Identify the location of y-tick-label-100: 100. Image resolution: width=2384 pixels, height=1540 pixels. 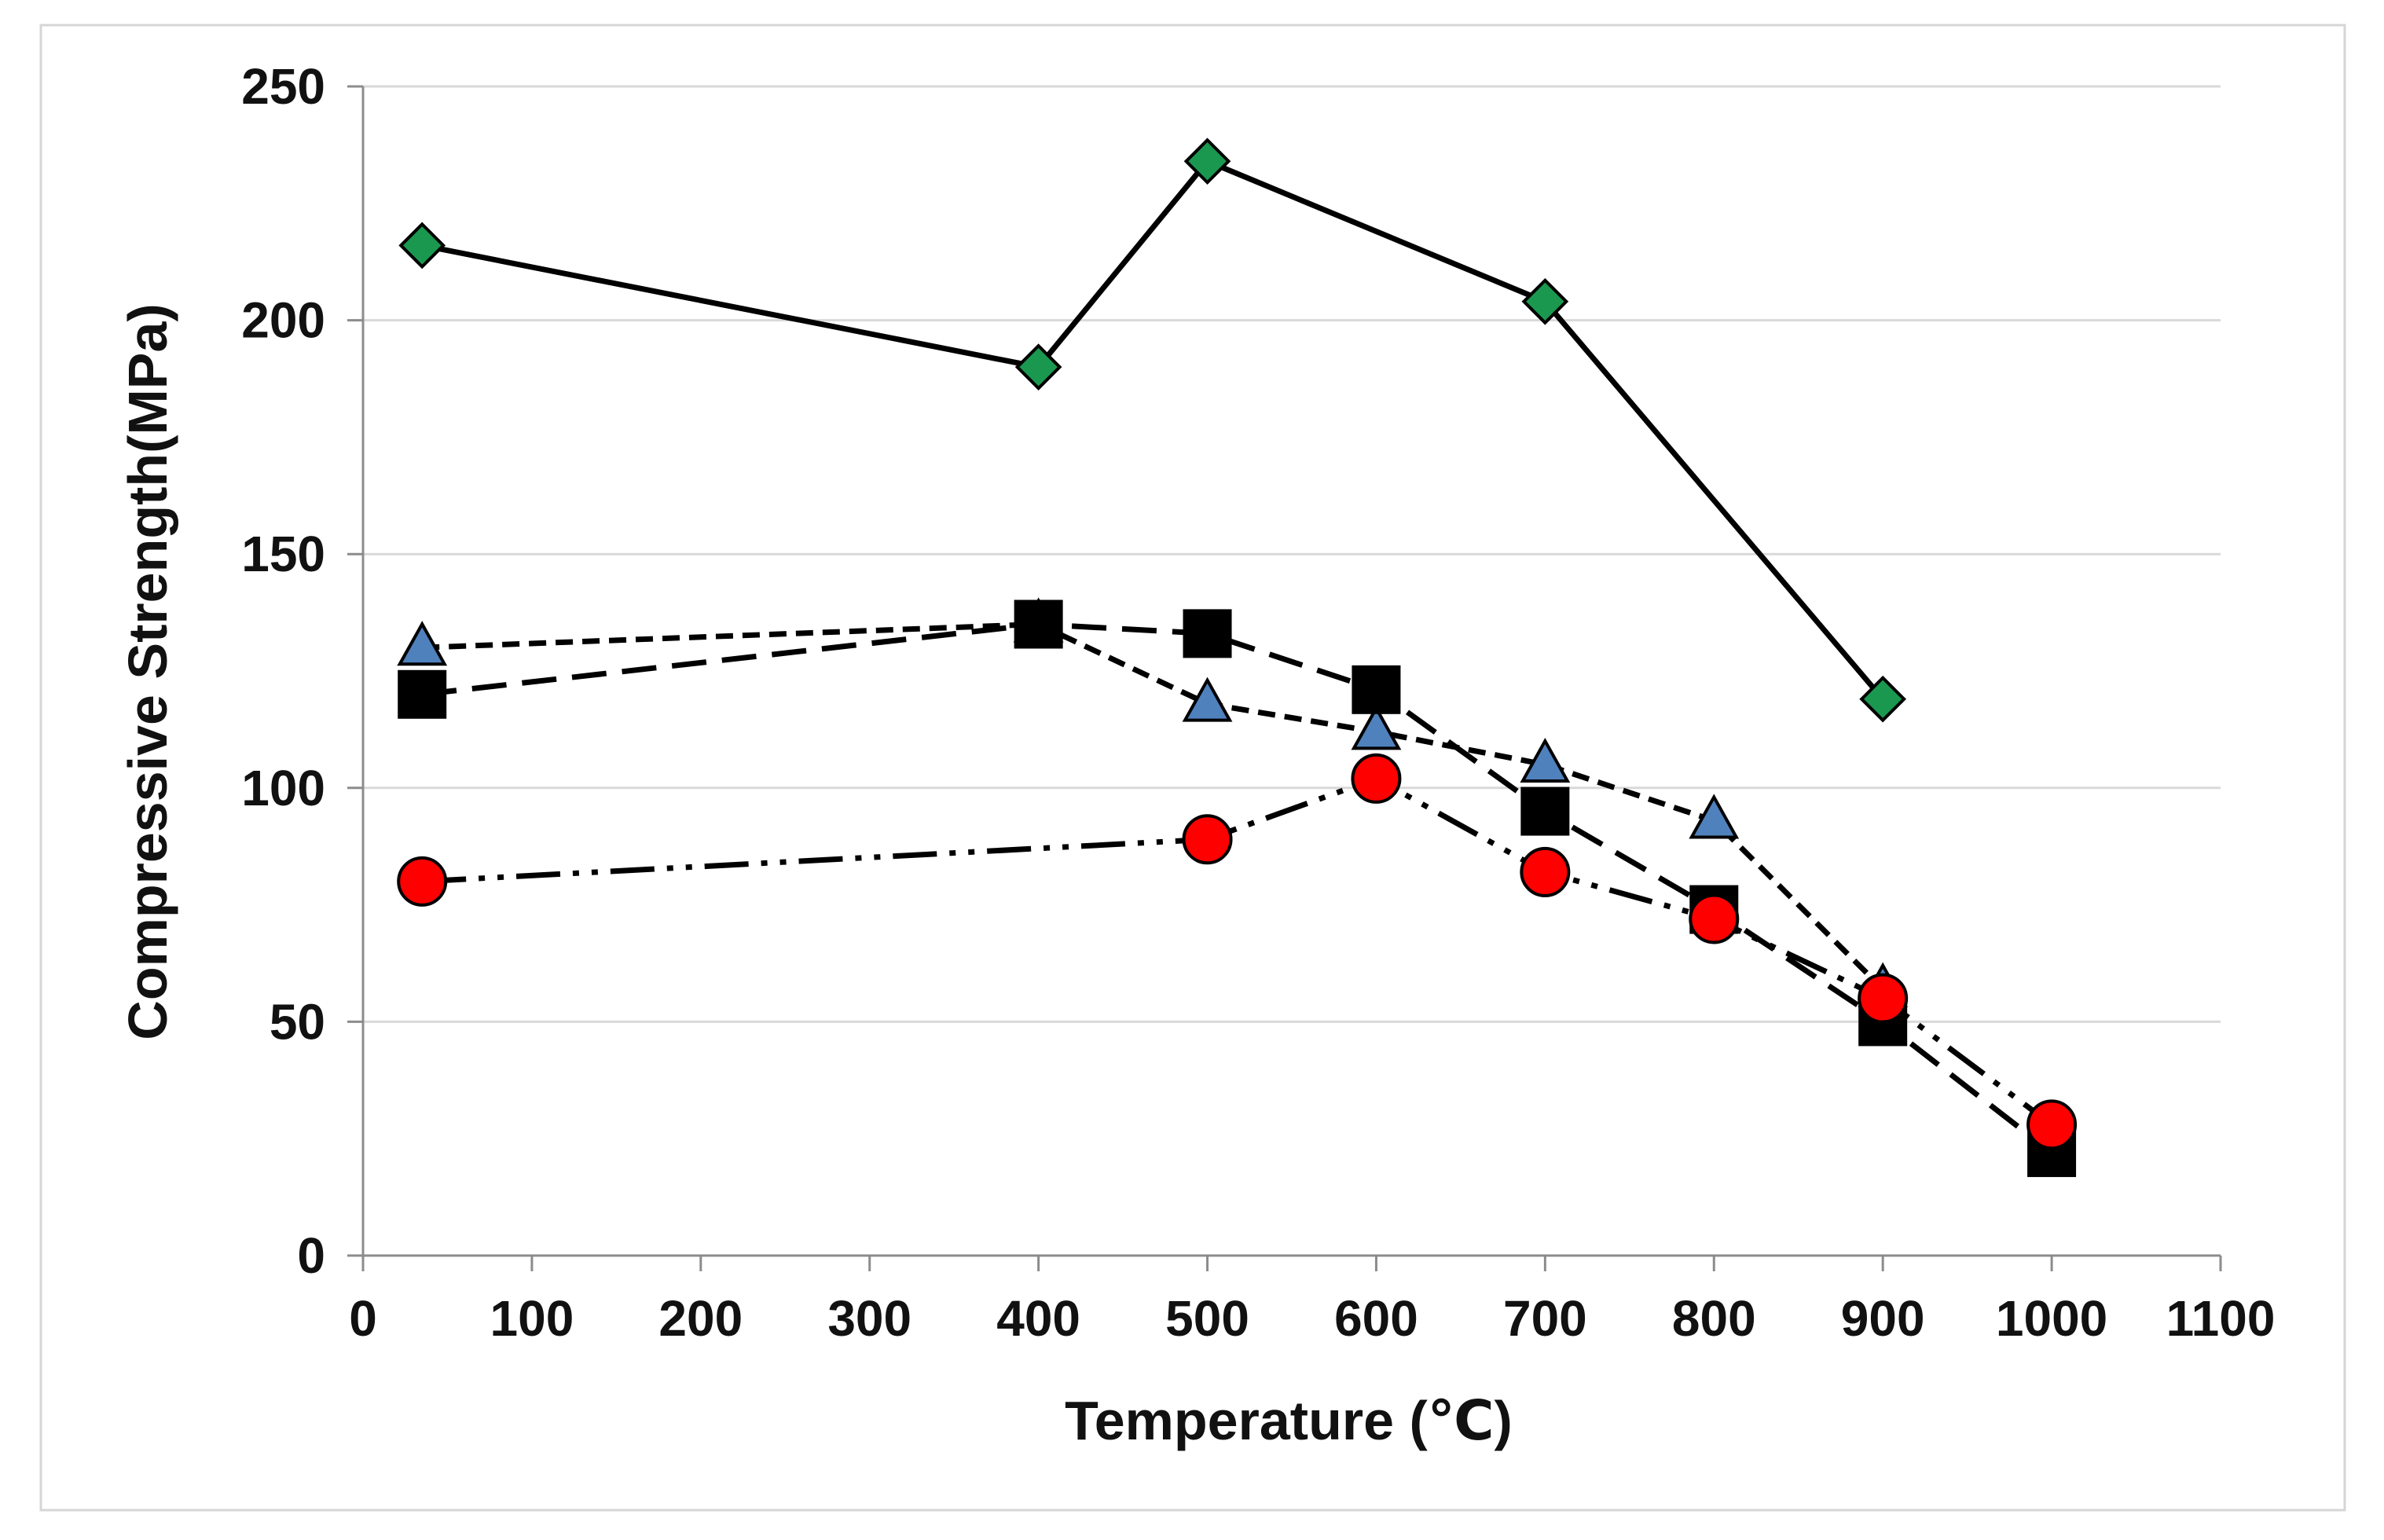
(283, 788).